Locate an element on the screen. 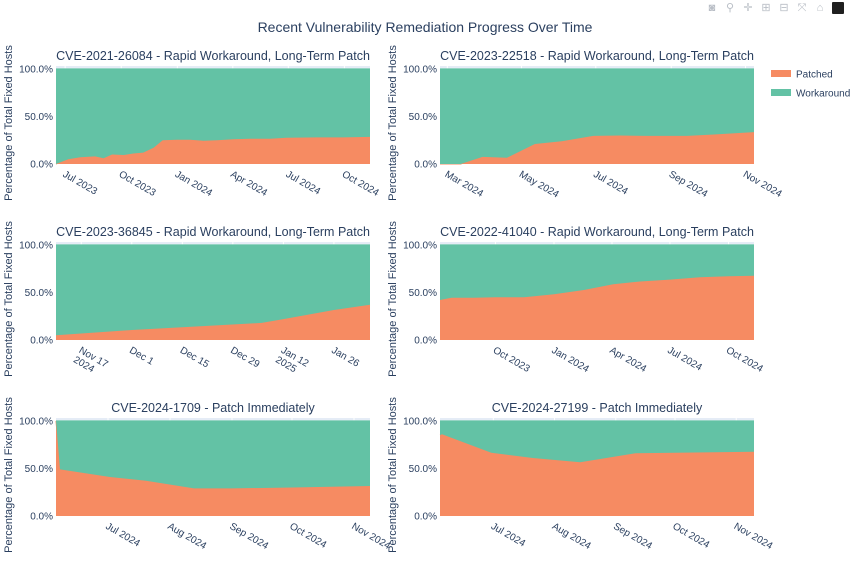  x-tick-label: Oct 2023 is located at coordinates (511, 360).